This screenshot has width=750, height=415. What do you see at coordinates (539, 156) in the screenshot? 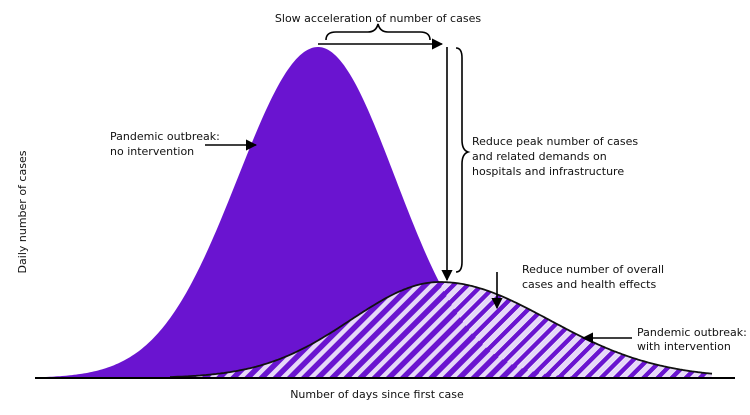
I see `annotation: and related demands on` at bounding box center [539, 156].